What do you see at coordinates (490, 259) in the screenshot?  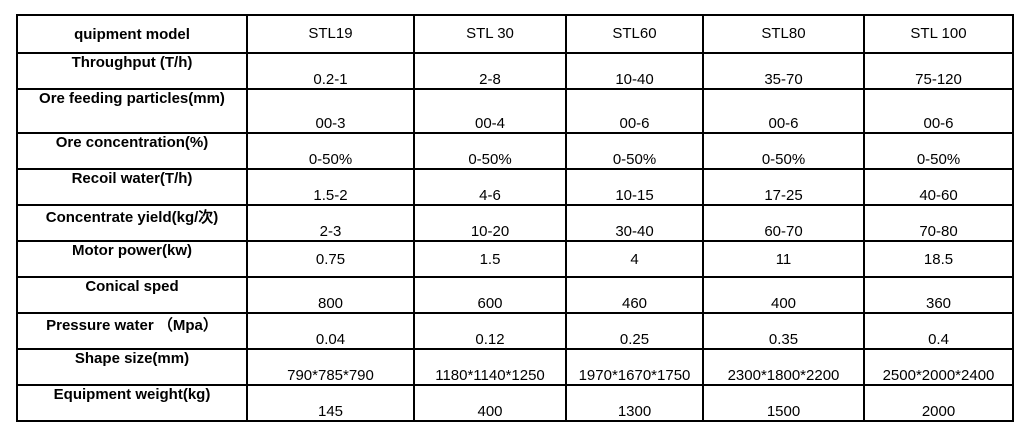 I see `value-cell: 1.5` at bounding box center [490, 259].